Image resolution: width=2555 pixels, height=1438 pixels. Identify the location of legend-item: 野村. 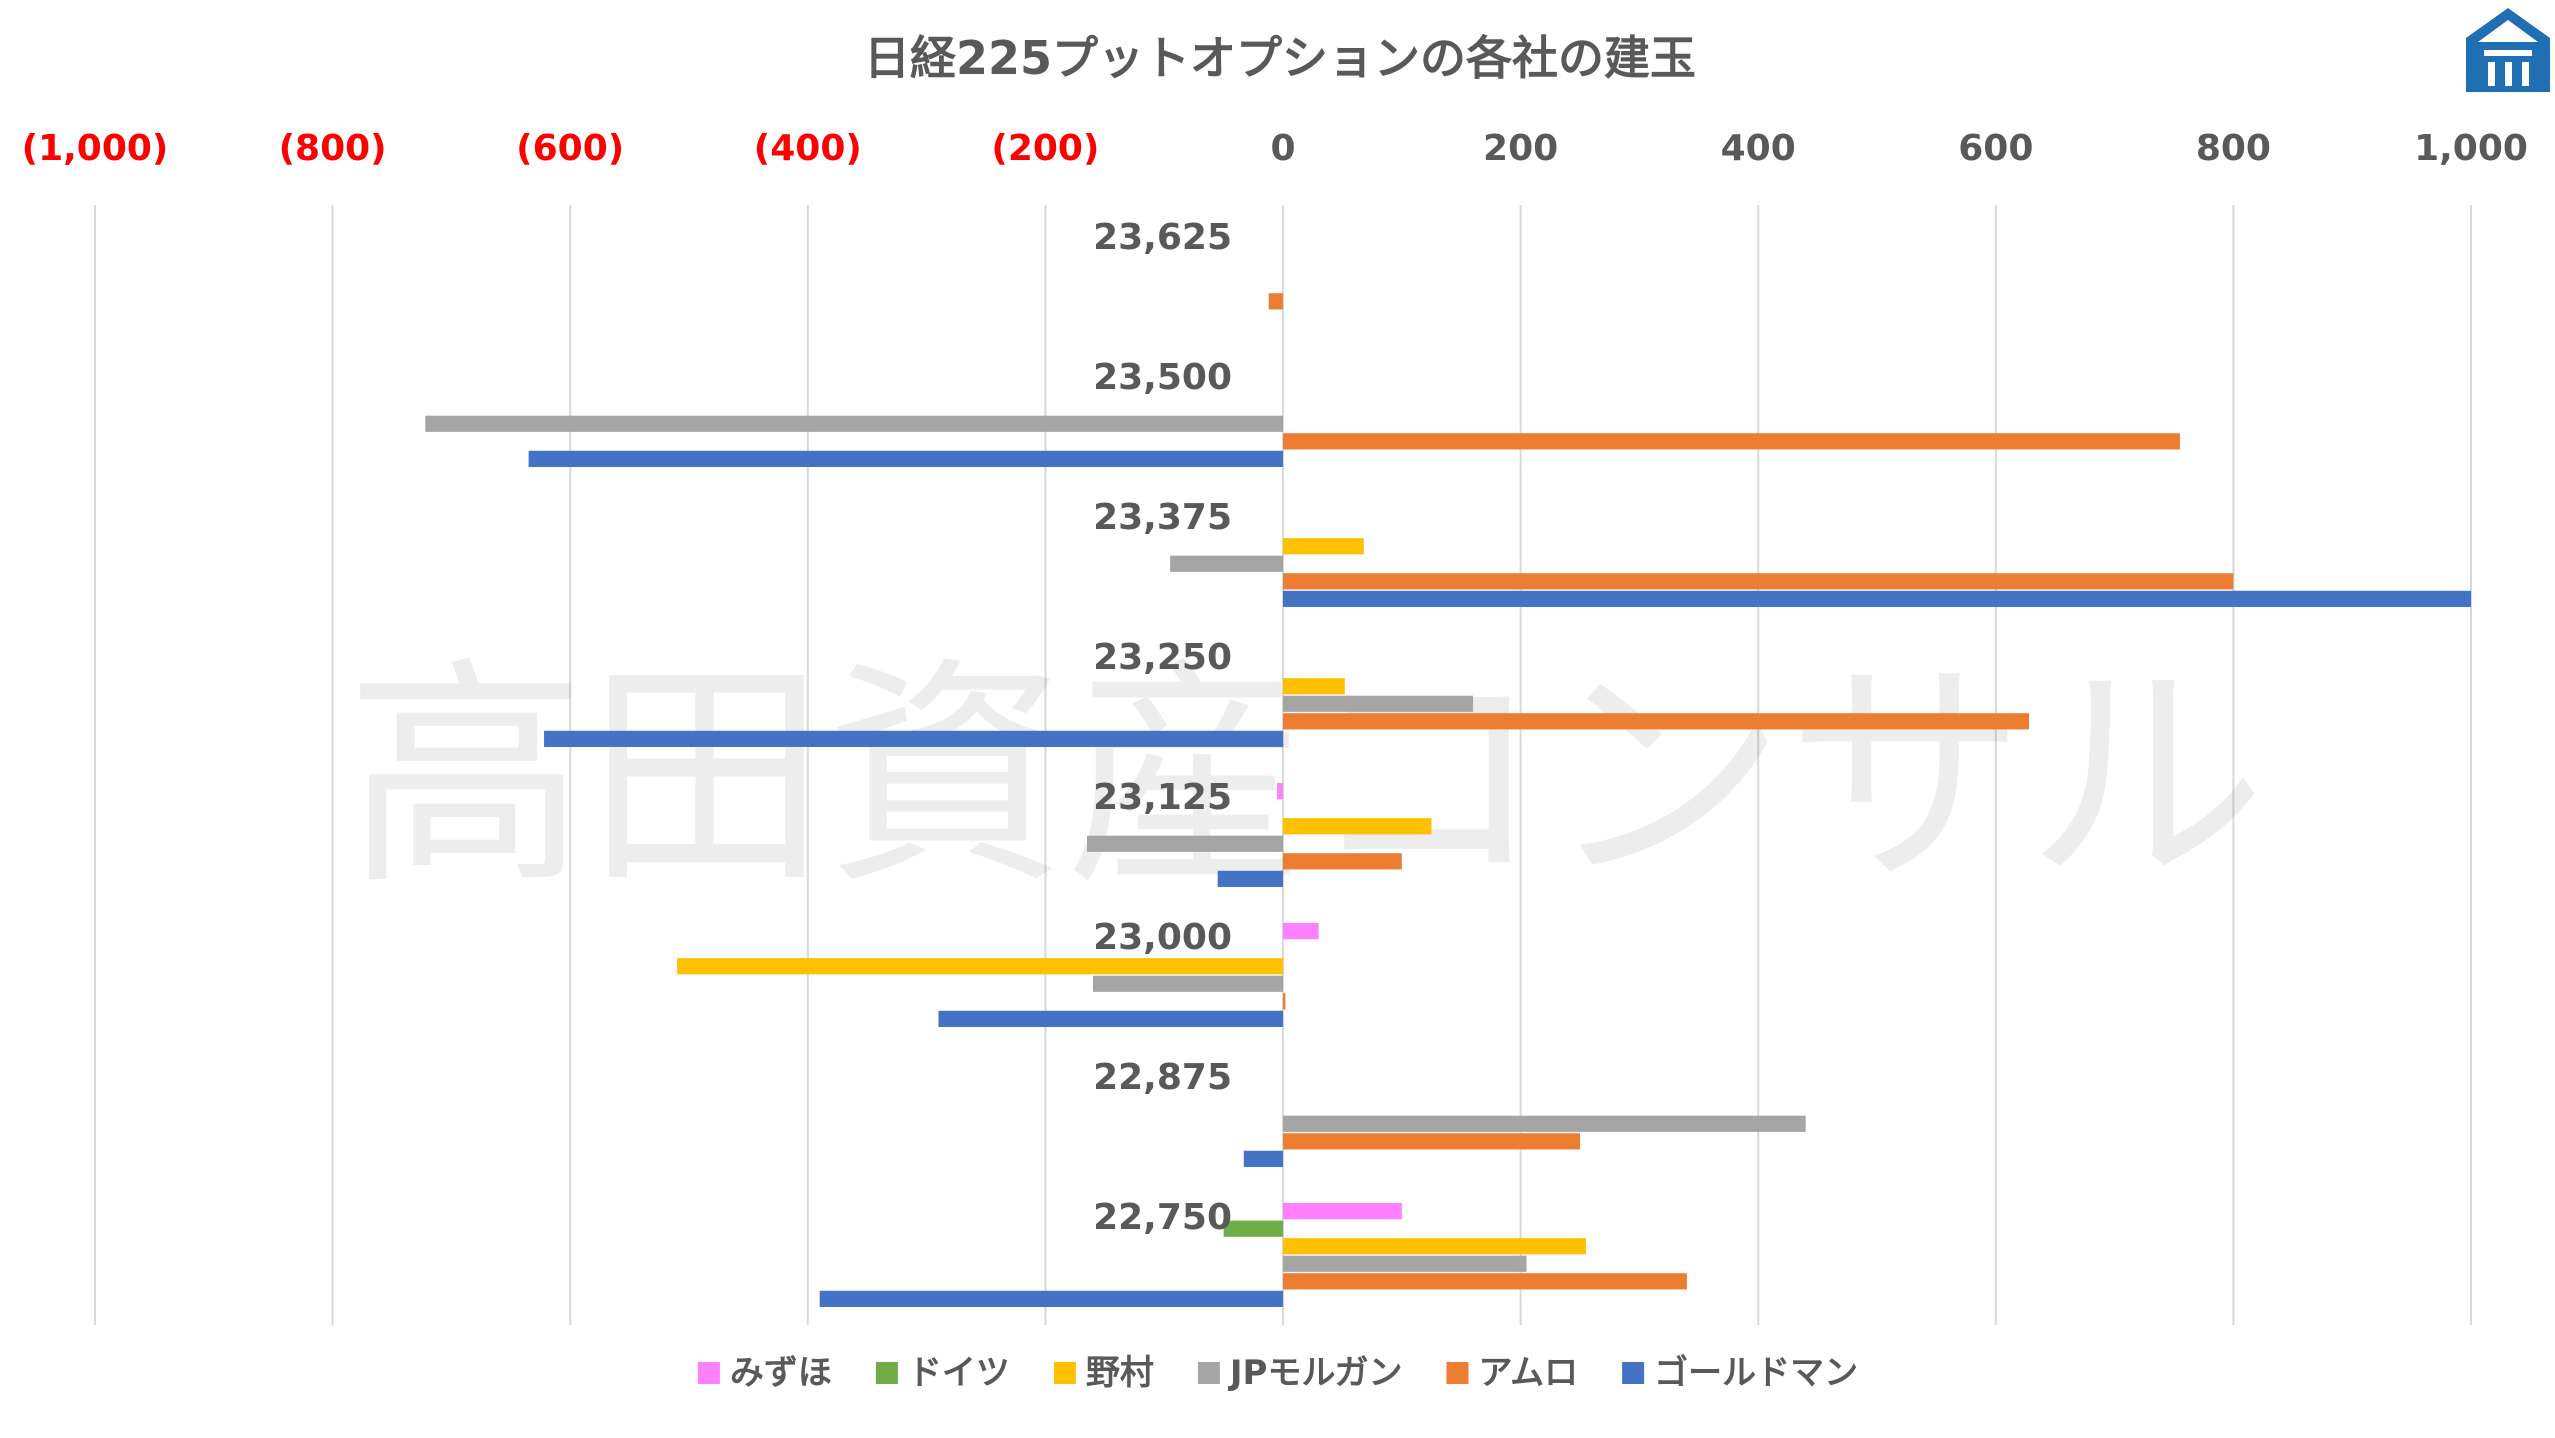
(1103, 1373).